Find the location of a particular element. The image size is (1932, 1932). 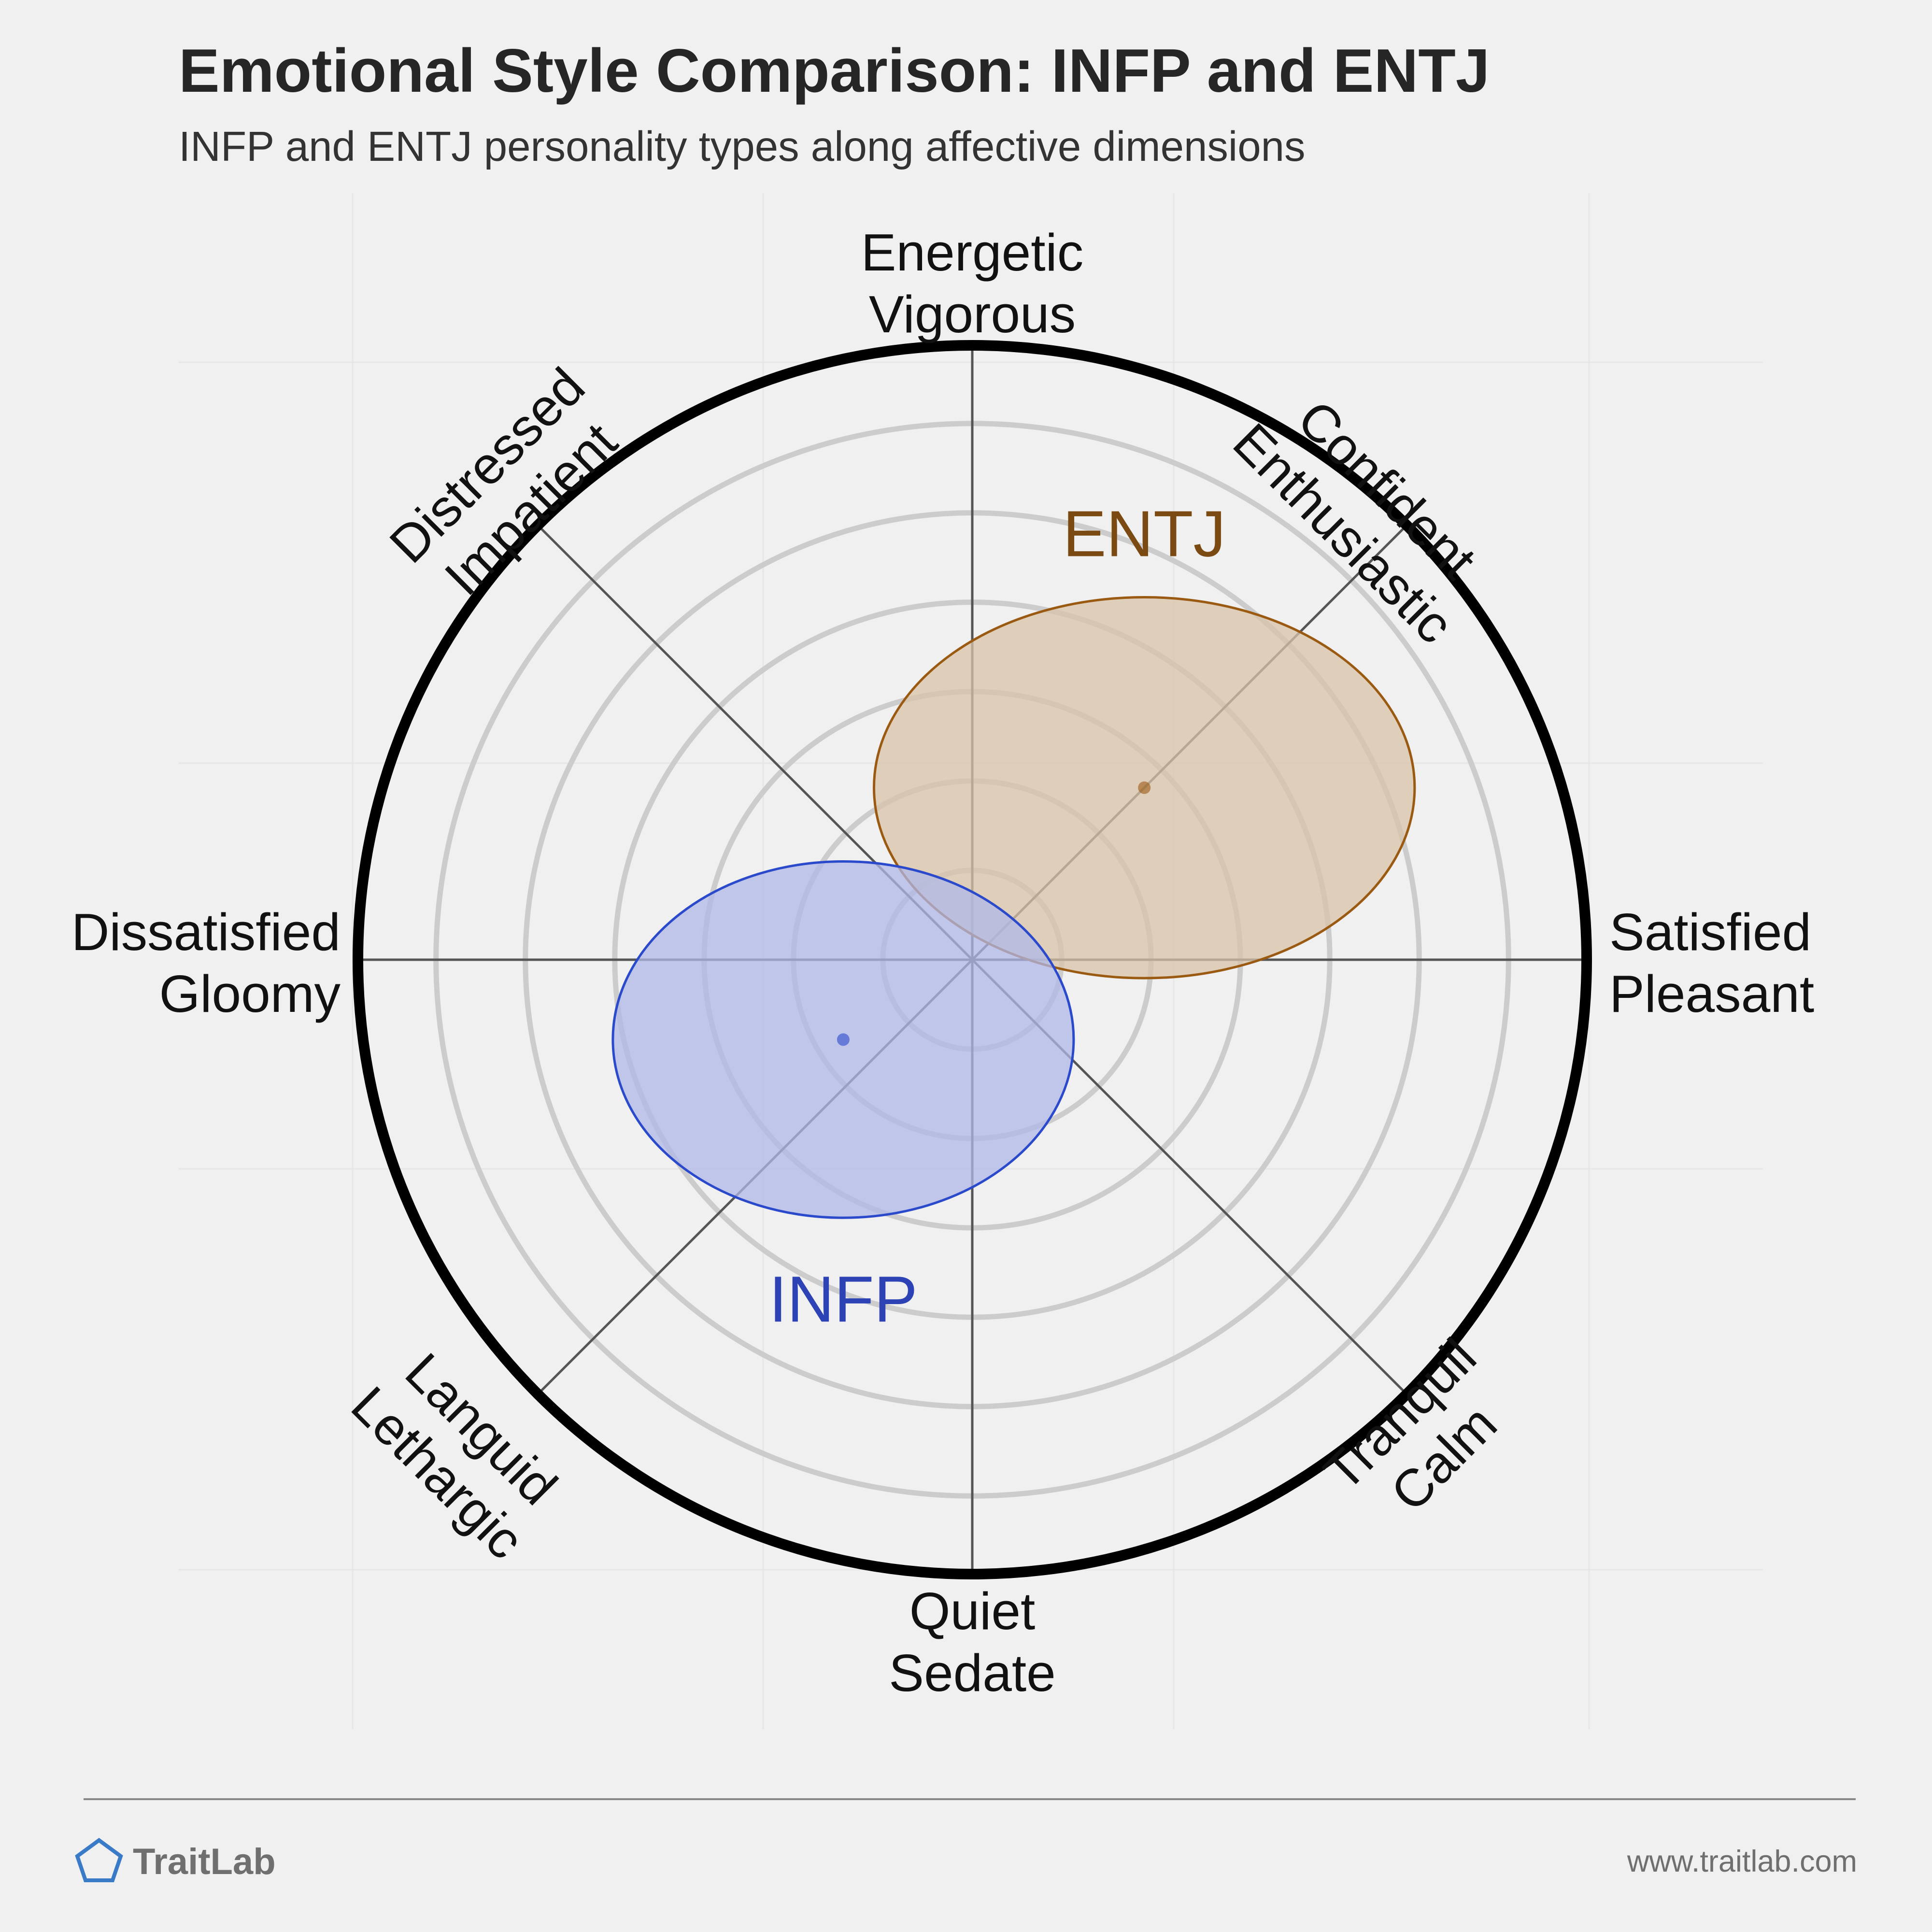

series-blobs is located at coordinates (1013, 907).